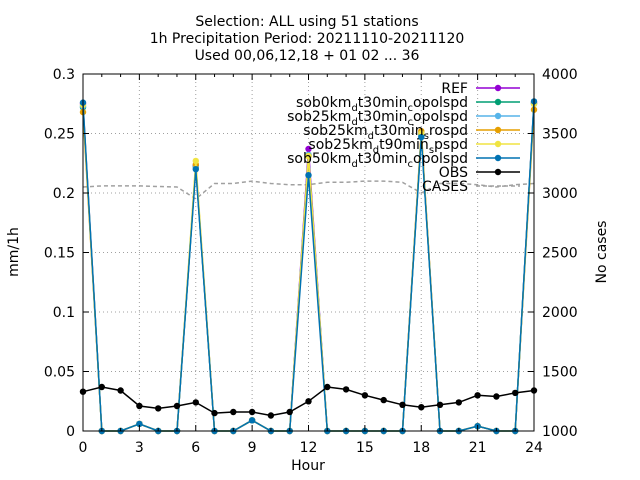 The width and height of the screenshot is (640, 480). I want to click on legend-entry: sob25kmdt30mincopolspd, so click(403, 118).